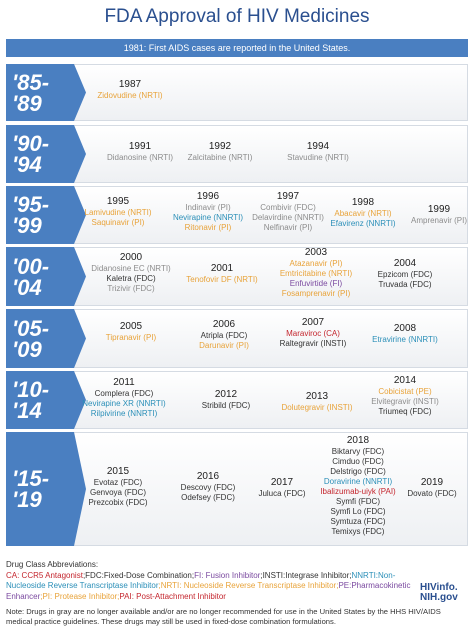 The height and width of the screenshot is (635, 474). I want to click on year: 1991, so click(140, 146).